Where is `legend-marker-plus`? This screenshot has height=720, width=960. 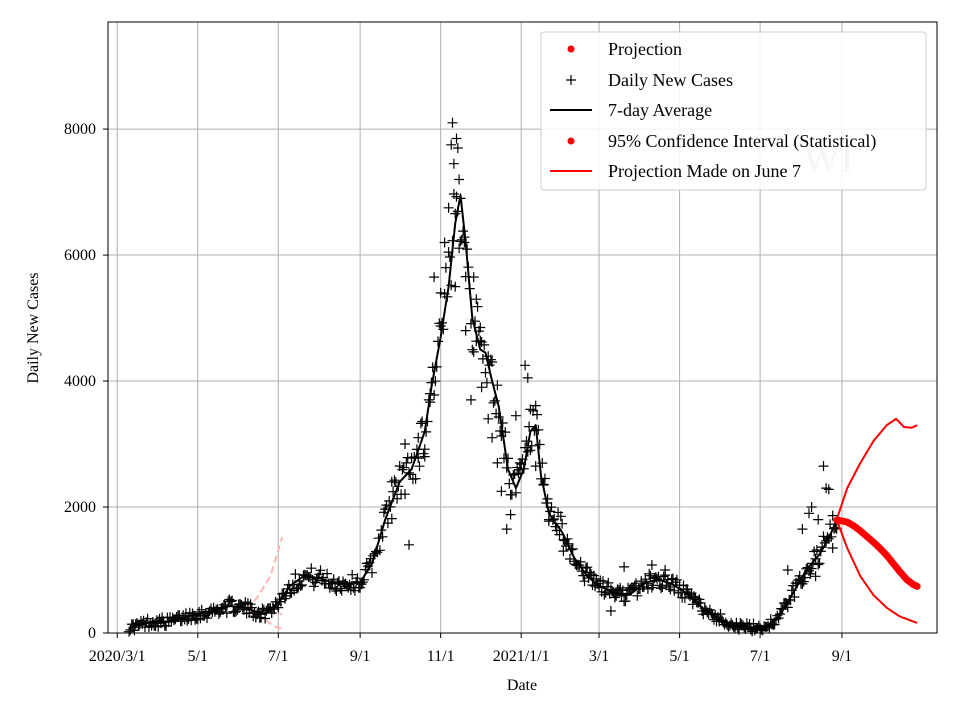 legend-marker-plus is located at coordinates (571, 80).